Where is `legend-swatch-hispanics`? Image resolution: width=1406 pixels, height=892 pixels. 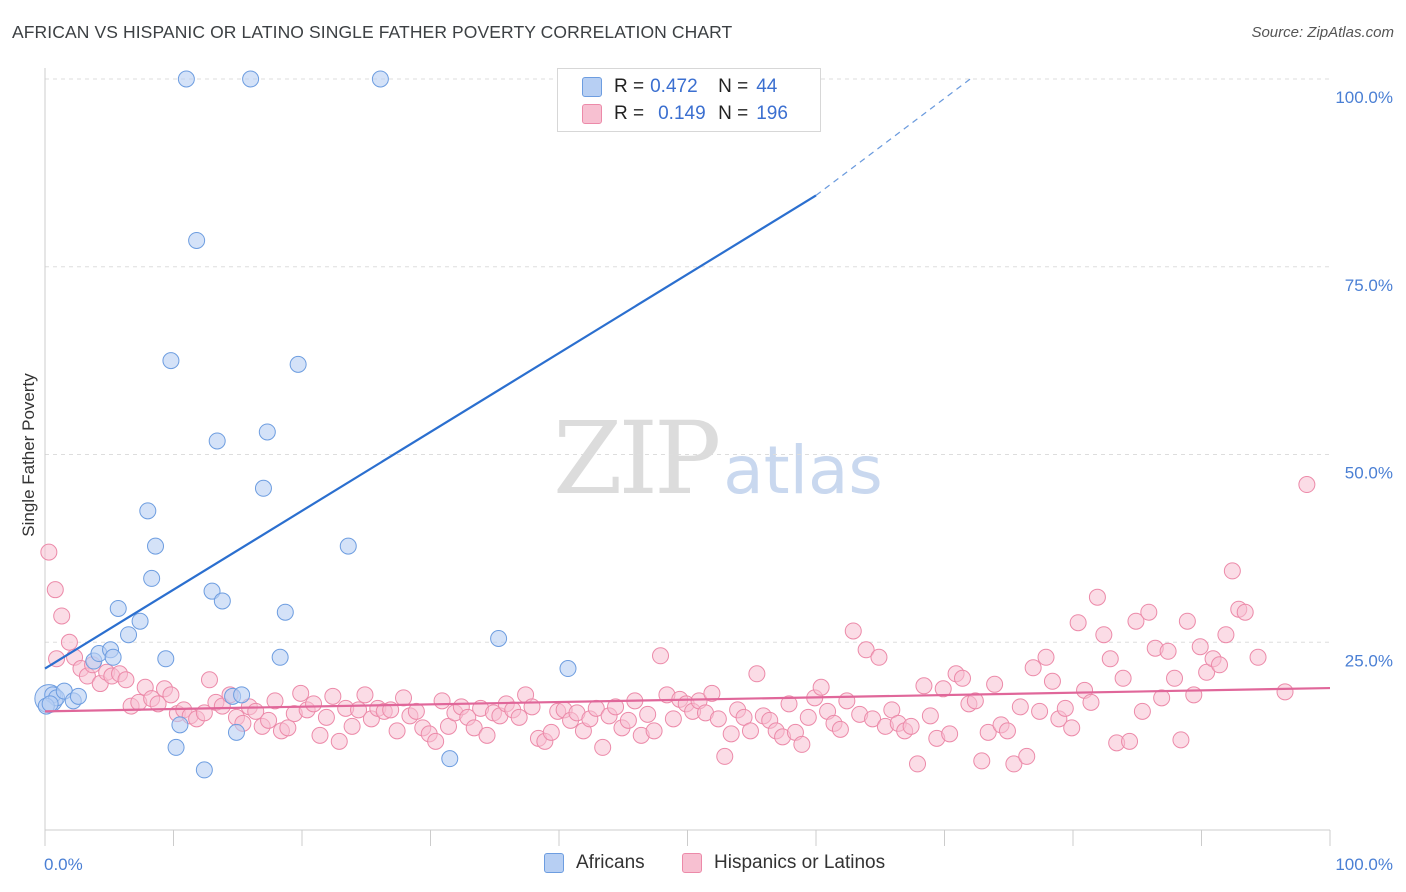 legend-swatch-hispanics is located at coordinates (592, 114).